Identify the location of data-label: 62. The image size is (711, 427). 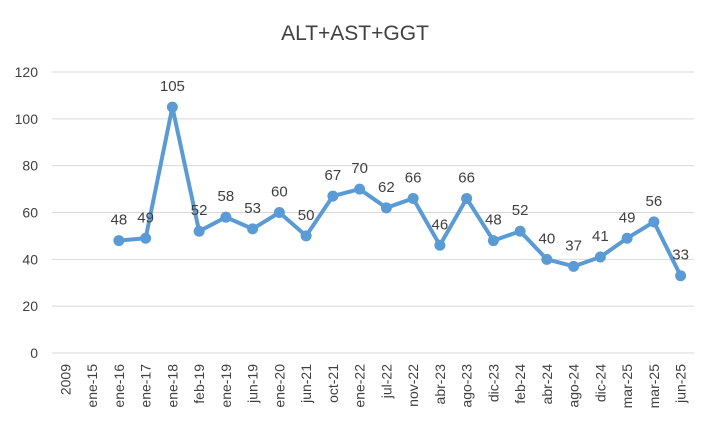
(386, 187).